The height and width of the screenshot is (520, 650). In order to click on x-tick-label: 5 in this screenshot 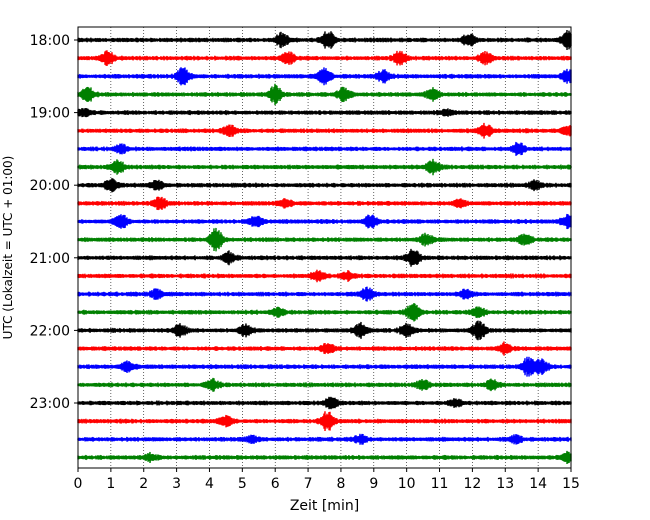, I will do `click(242, 484)`.